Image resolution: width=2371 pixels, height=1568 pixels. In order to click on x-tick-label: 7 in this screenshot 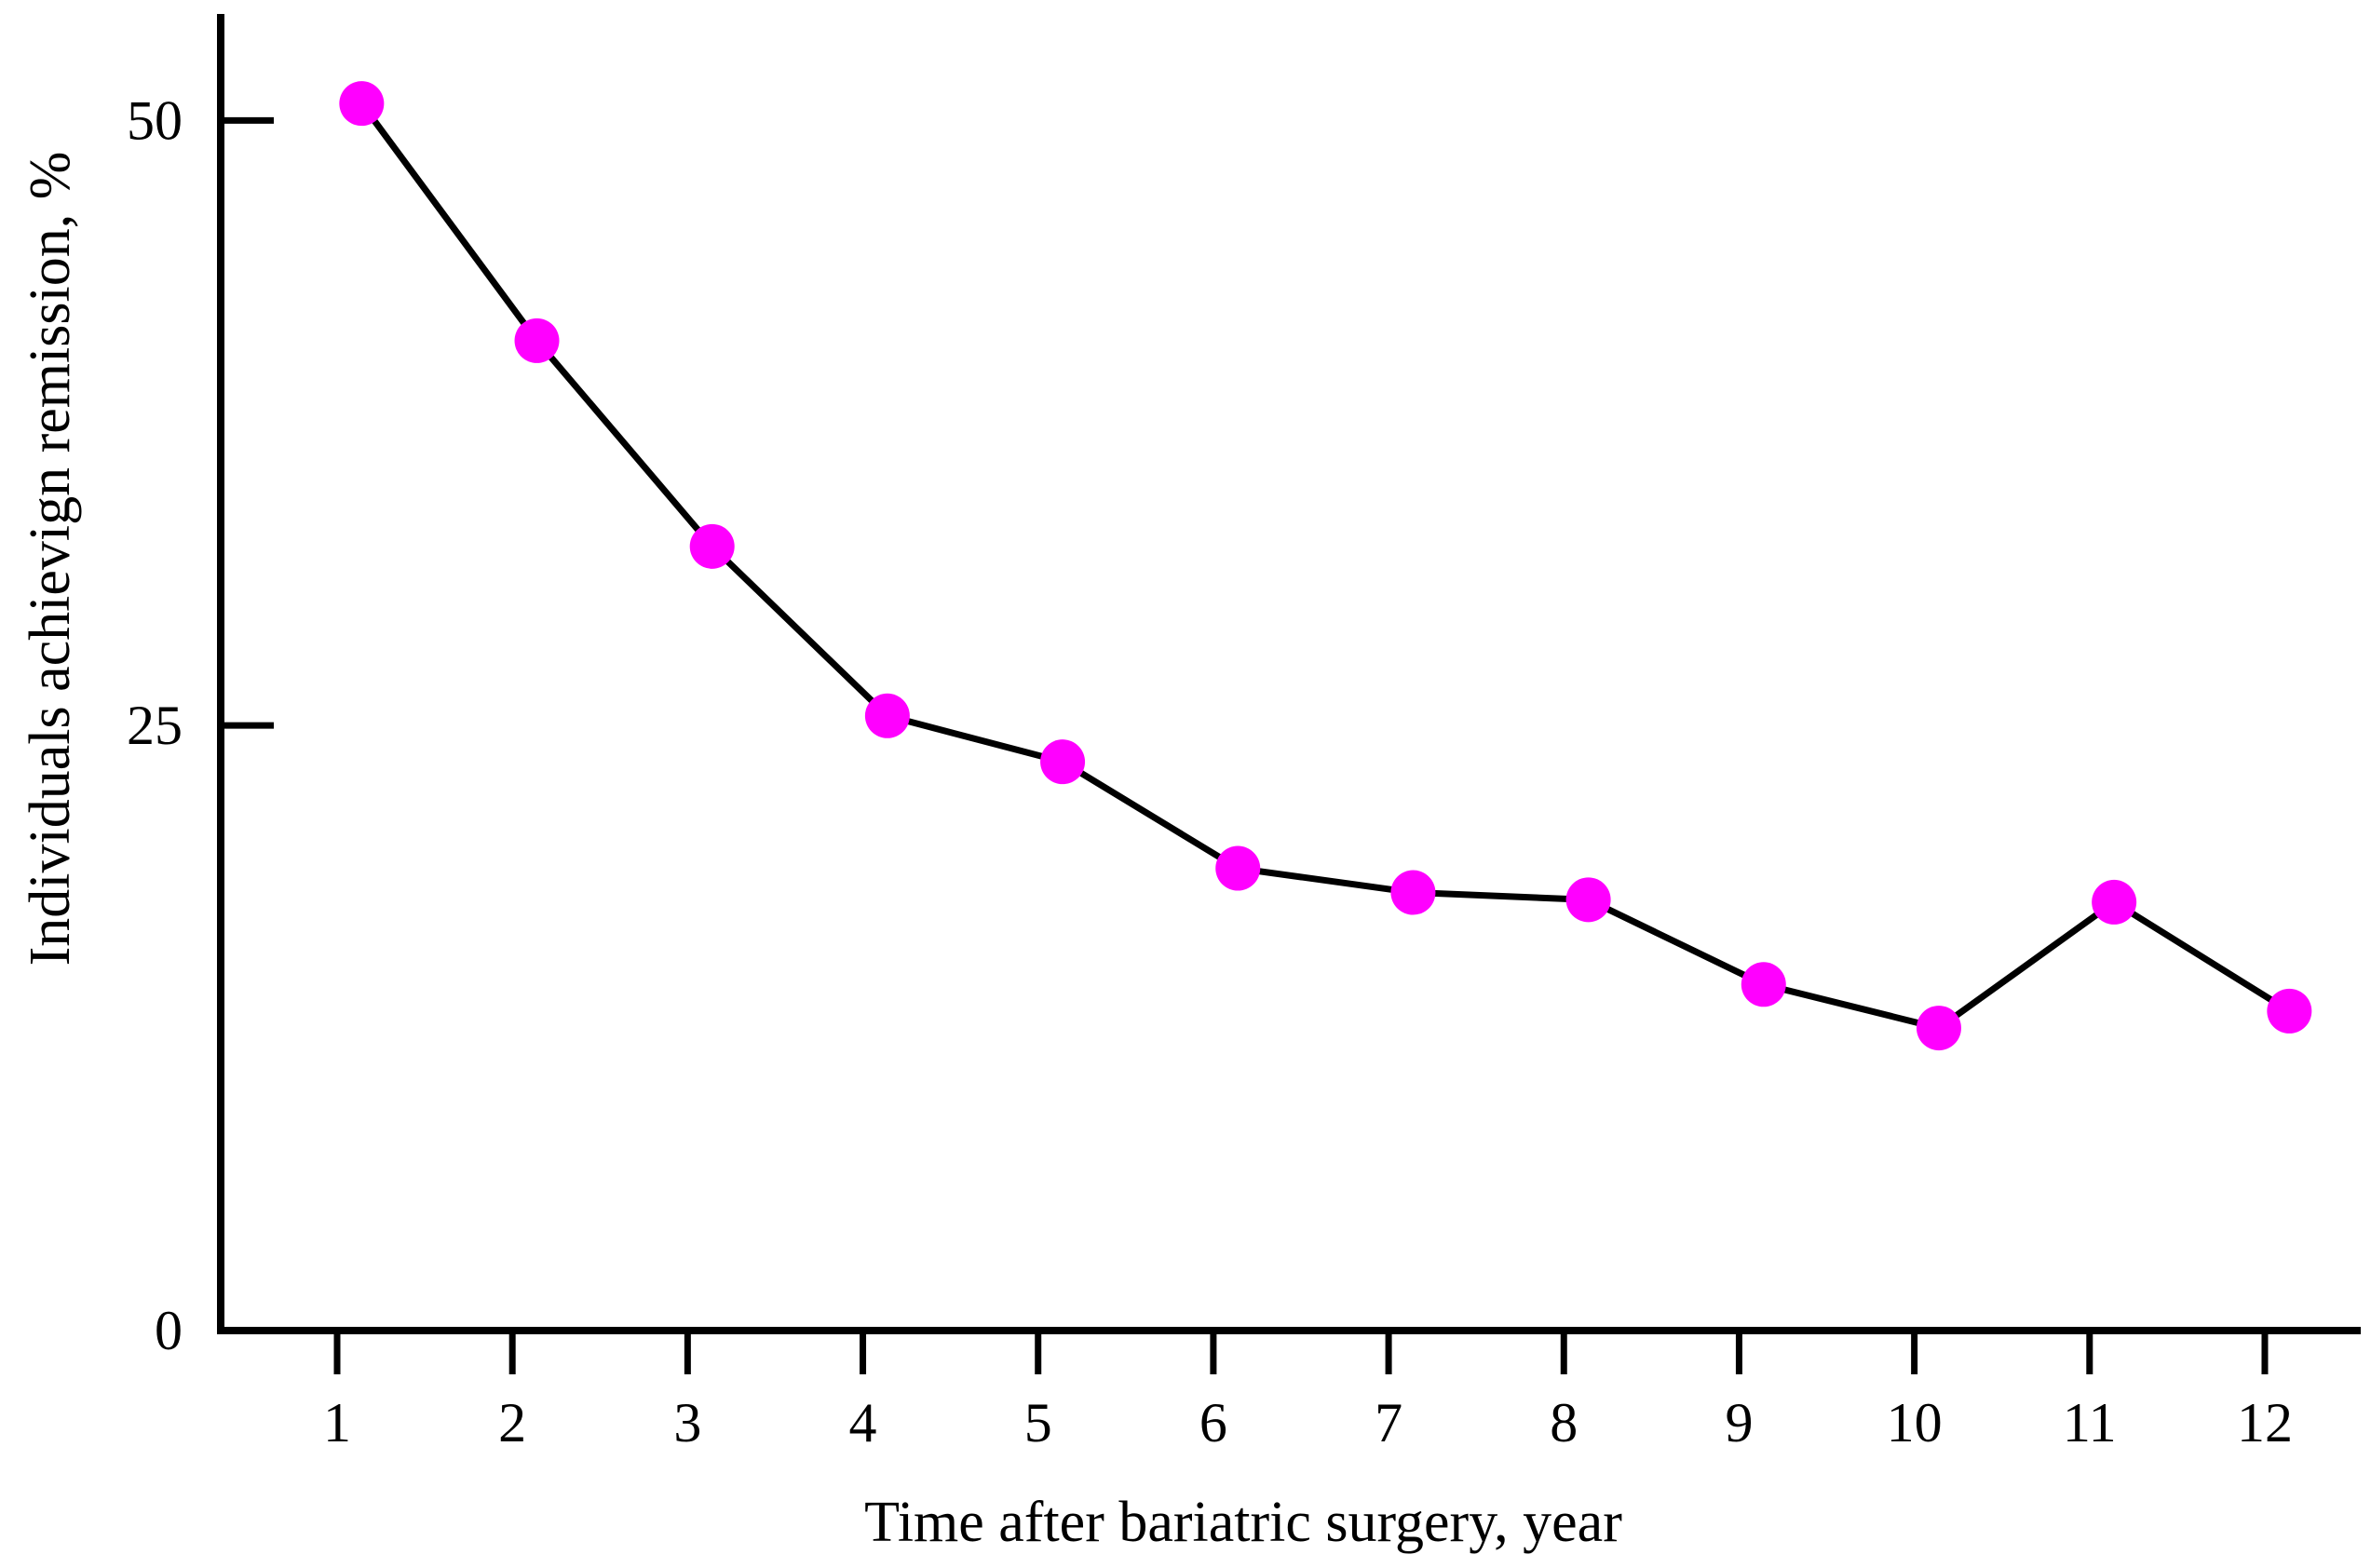, I will do `click(1388, 1422)`.